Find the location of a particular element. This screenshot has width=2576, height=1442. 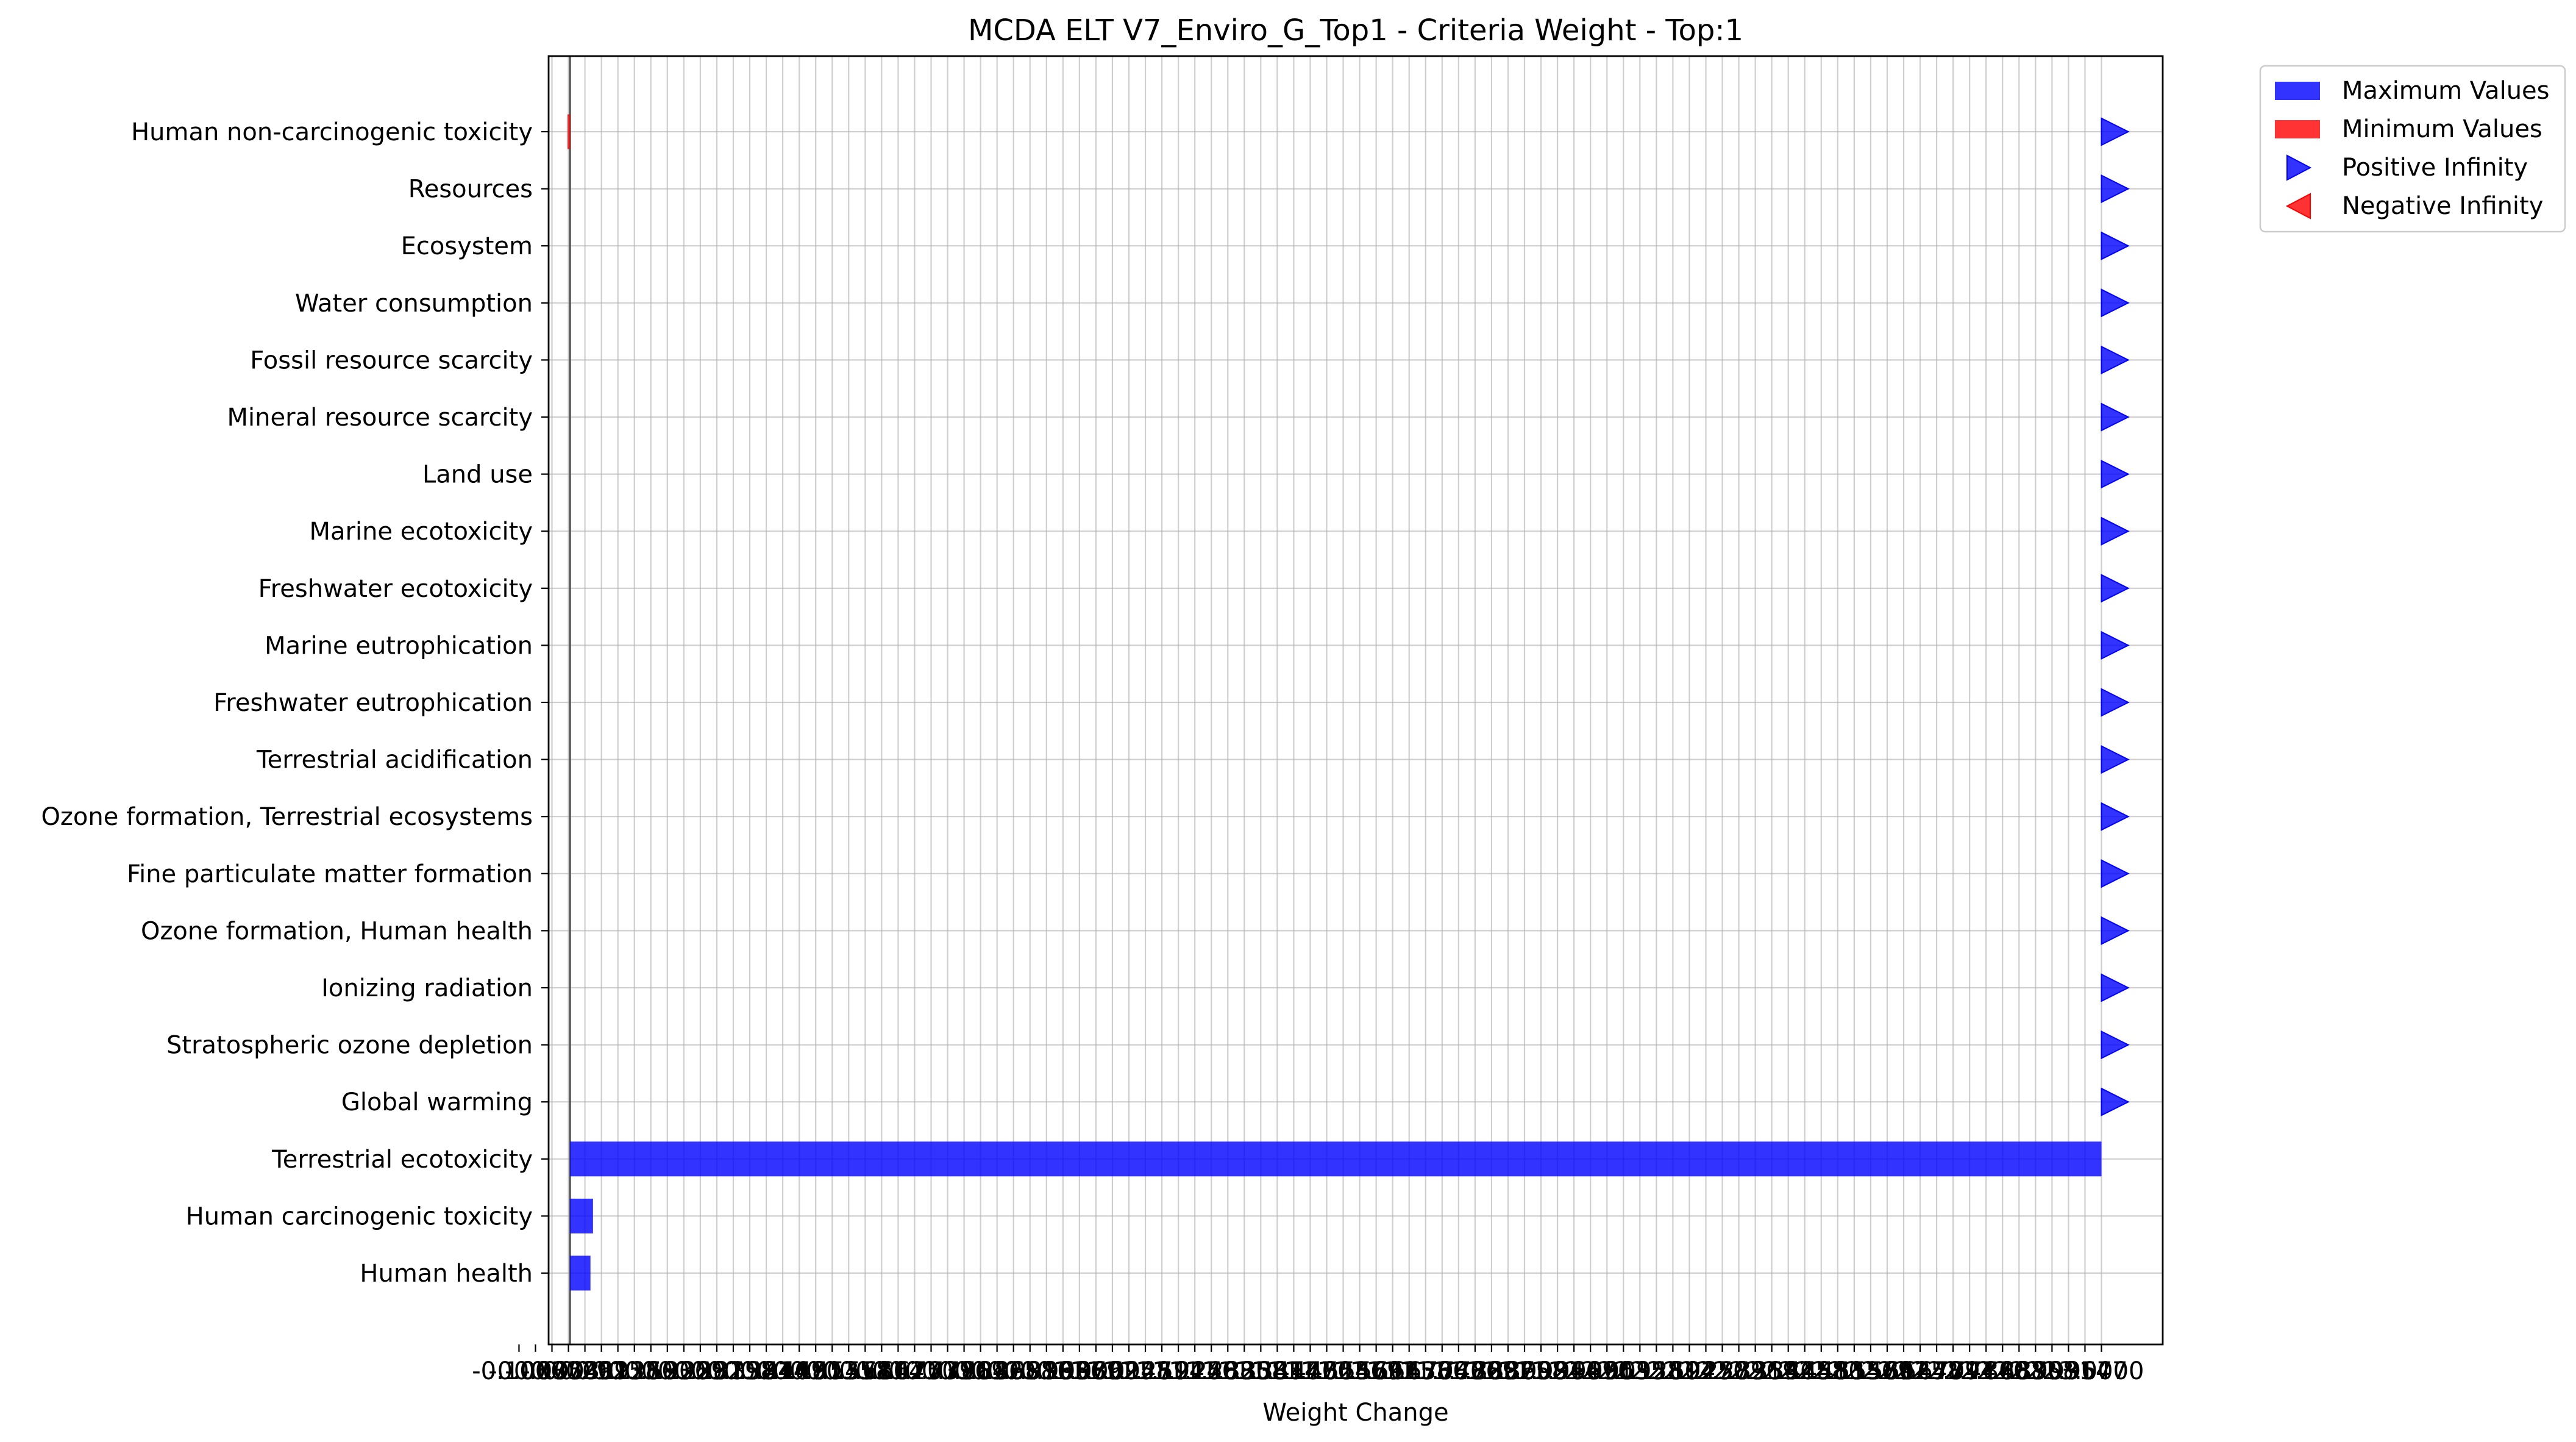

y-tick-label: Global warming is located at coordinates (437, 1102).